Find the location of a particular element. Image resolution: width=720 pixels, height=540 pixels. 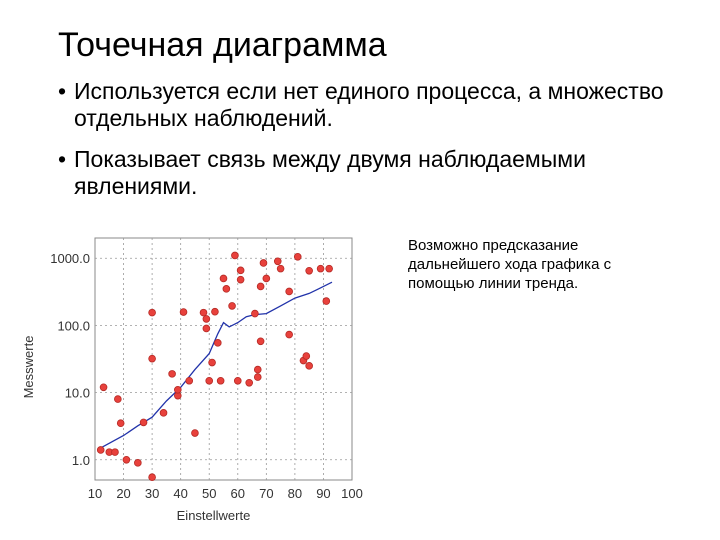

slide-title: Точечная диаграмма is located at coordinates (222, 45).